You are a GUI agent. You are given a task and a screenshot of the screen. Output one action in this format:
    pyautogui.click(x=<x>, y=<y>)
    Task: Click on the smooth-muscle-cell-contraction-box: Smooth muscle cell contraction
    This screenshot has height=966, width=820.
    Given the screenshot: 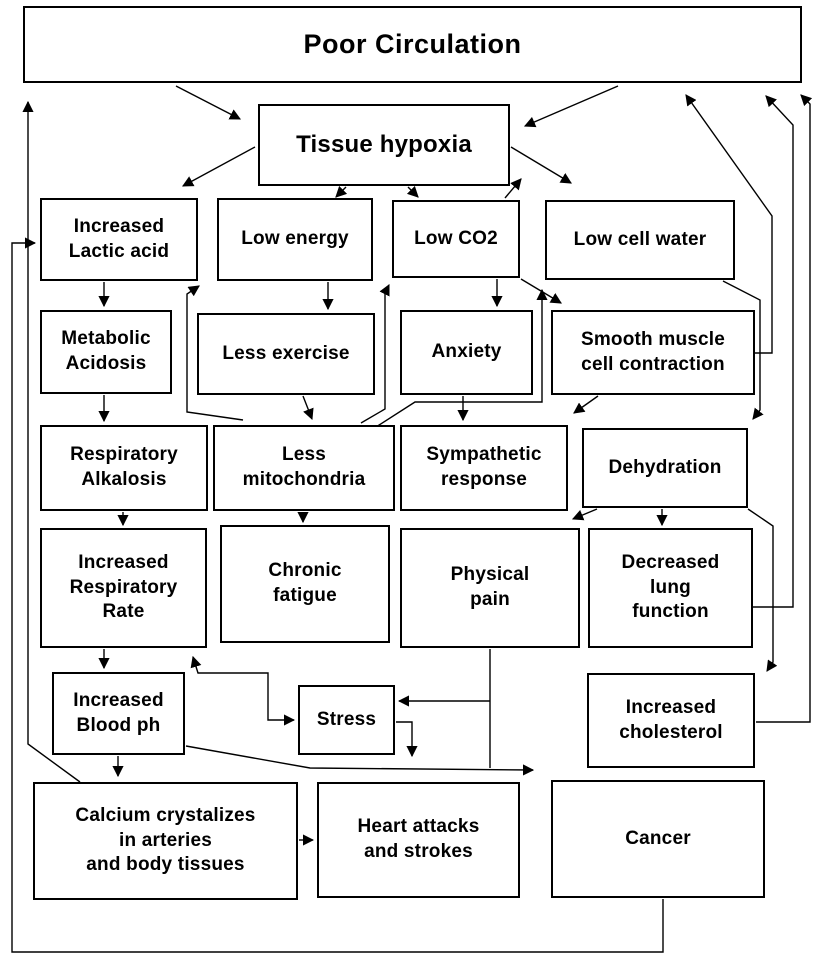 What is the action you would take?
    pyautogui.click(x=653, y=352)
    